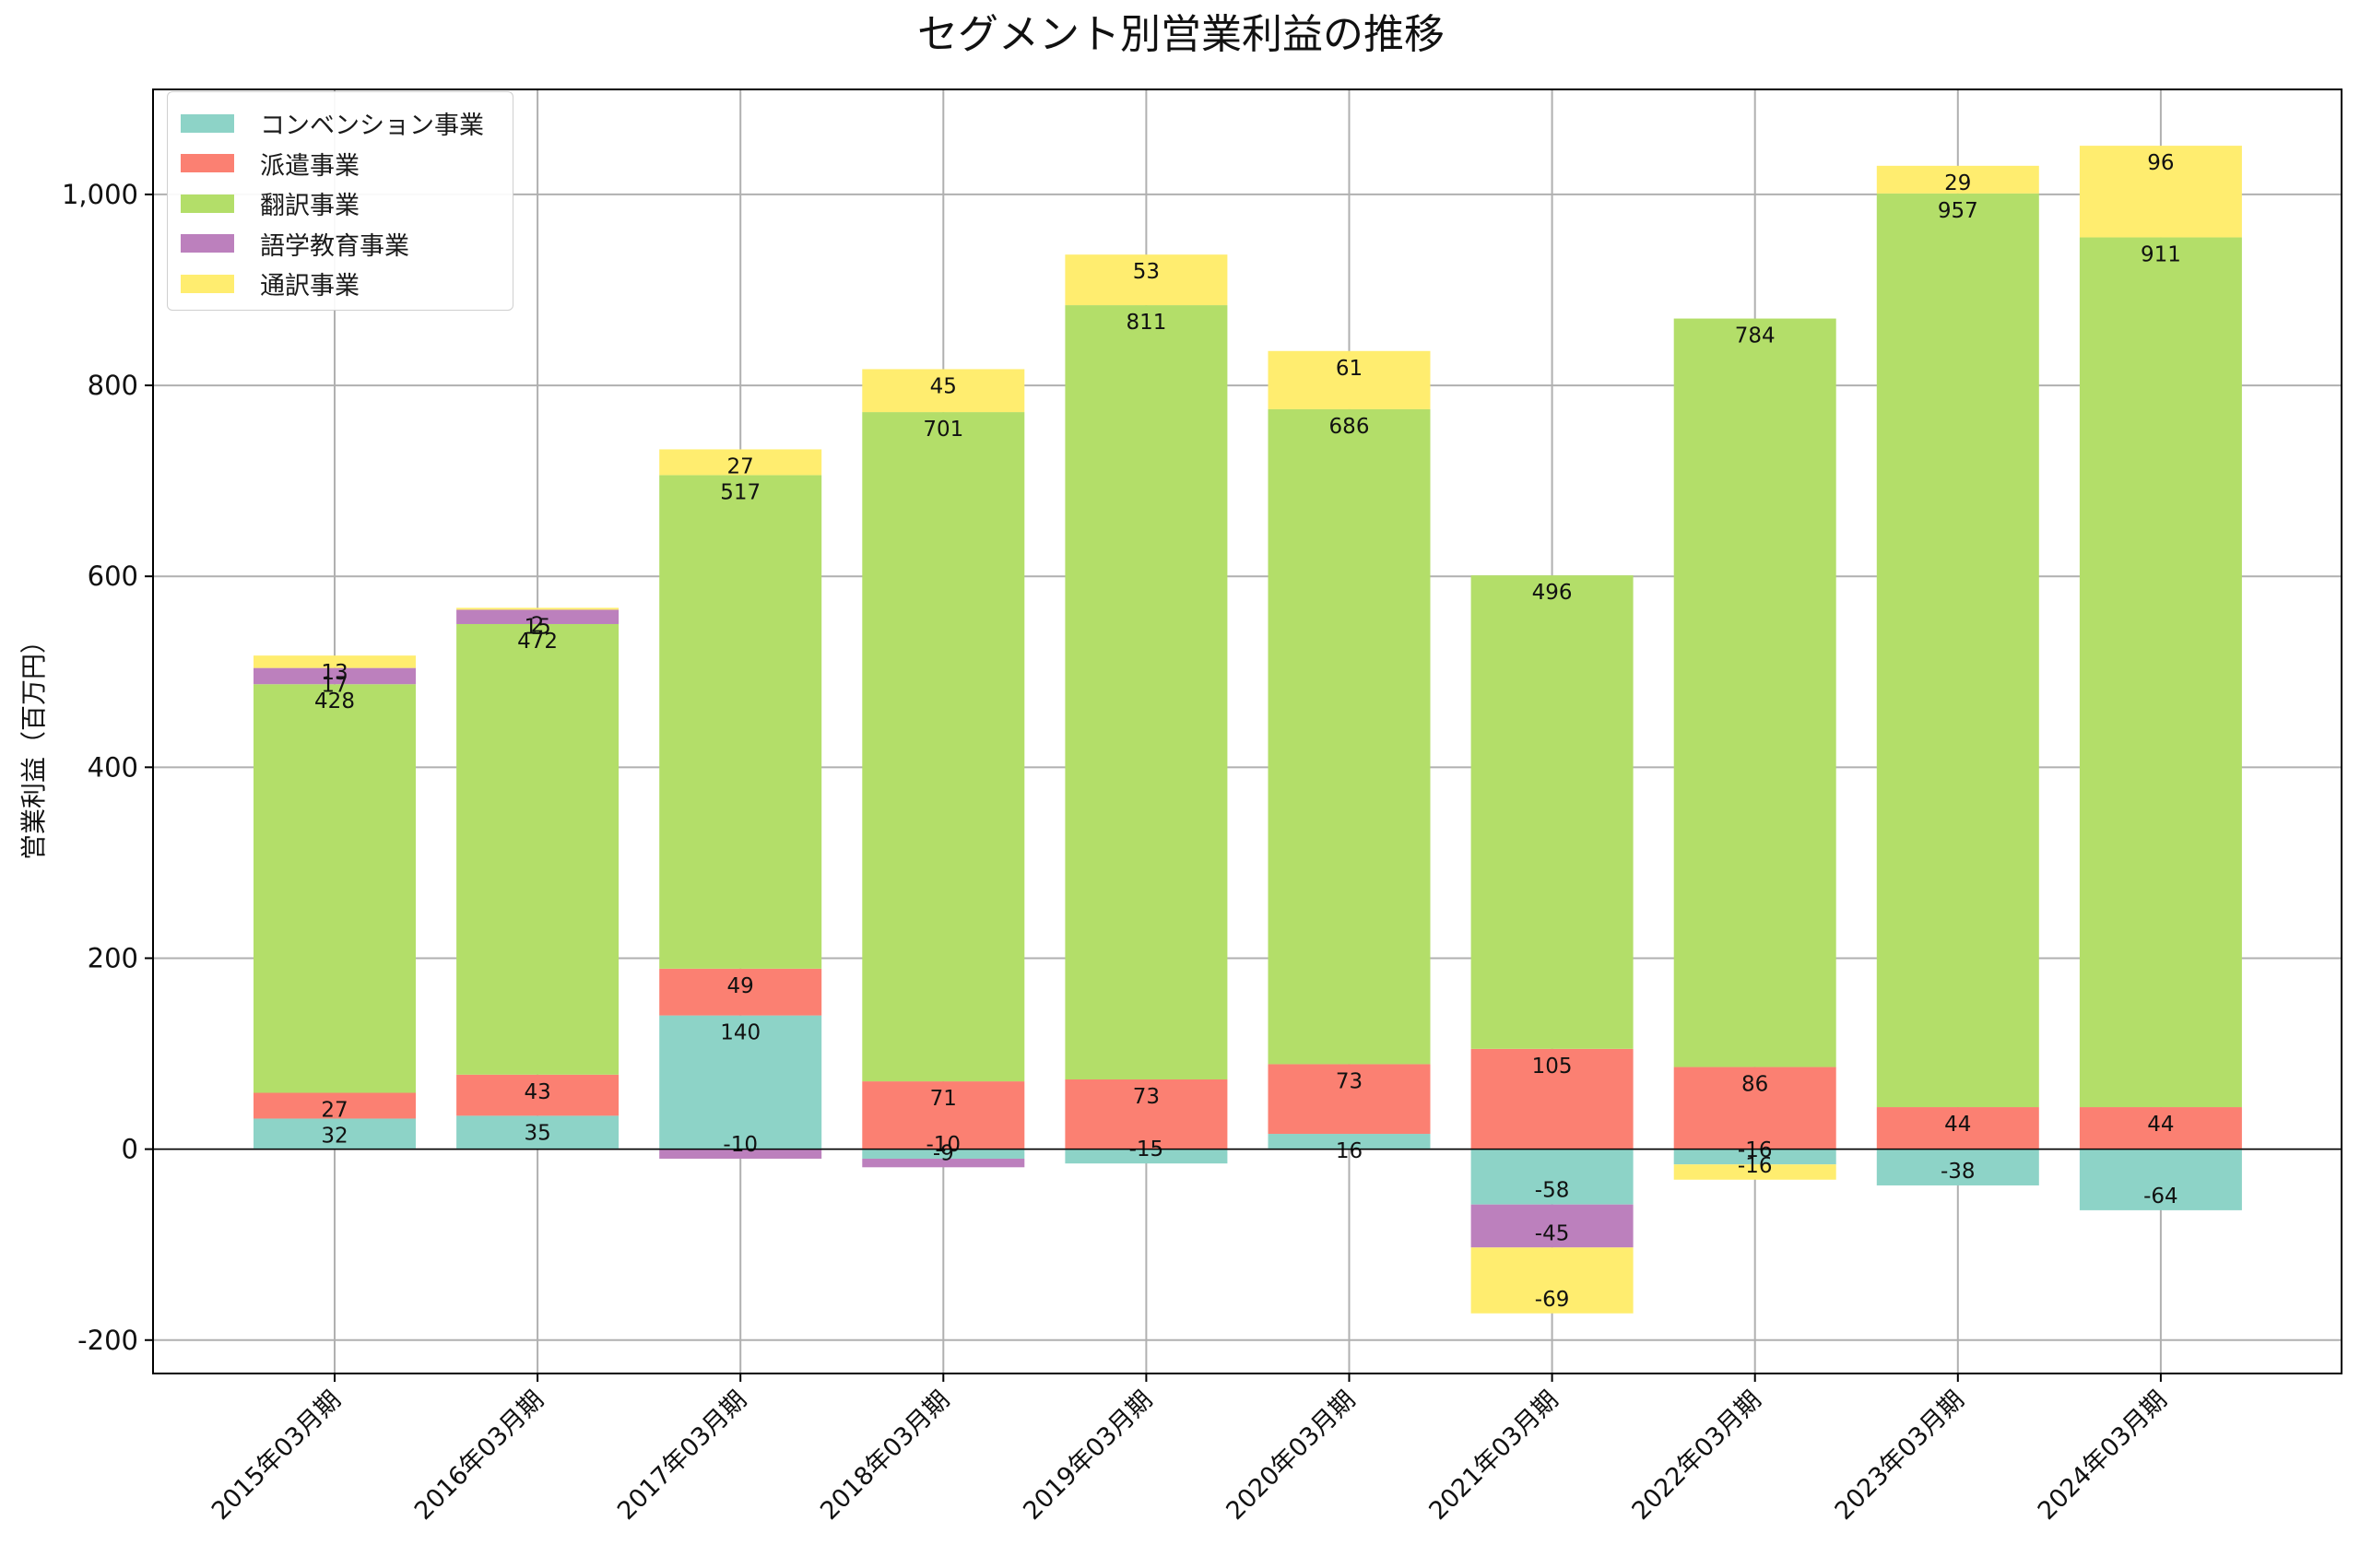 Image resolution: width=2360 pixels, height=1568 pixels. Describe the element at coordinates (1181, 34) in the screenshot. I see `chart-title: セグメント別営業利益の推移` at that location.